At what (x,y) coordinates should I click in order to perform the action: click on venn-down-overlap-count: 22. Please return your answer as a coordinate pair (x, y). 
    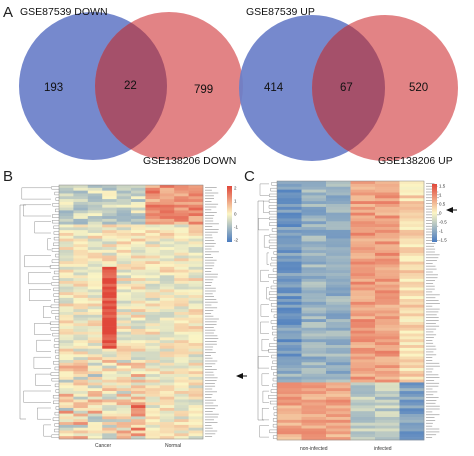
    Looking at the image, I should click on (130, 86).